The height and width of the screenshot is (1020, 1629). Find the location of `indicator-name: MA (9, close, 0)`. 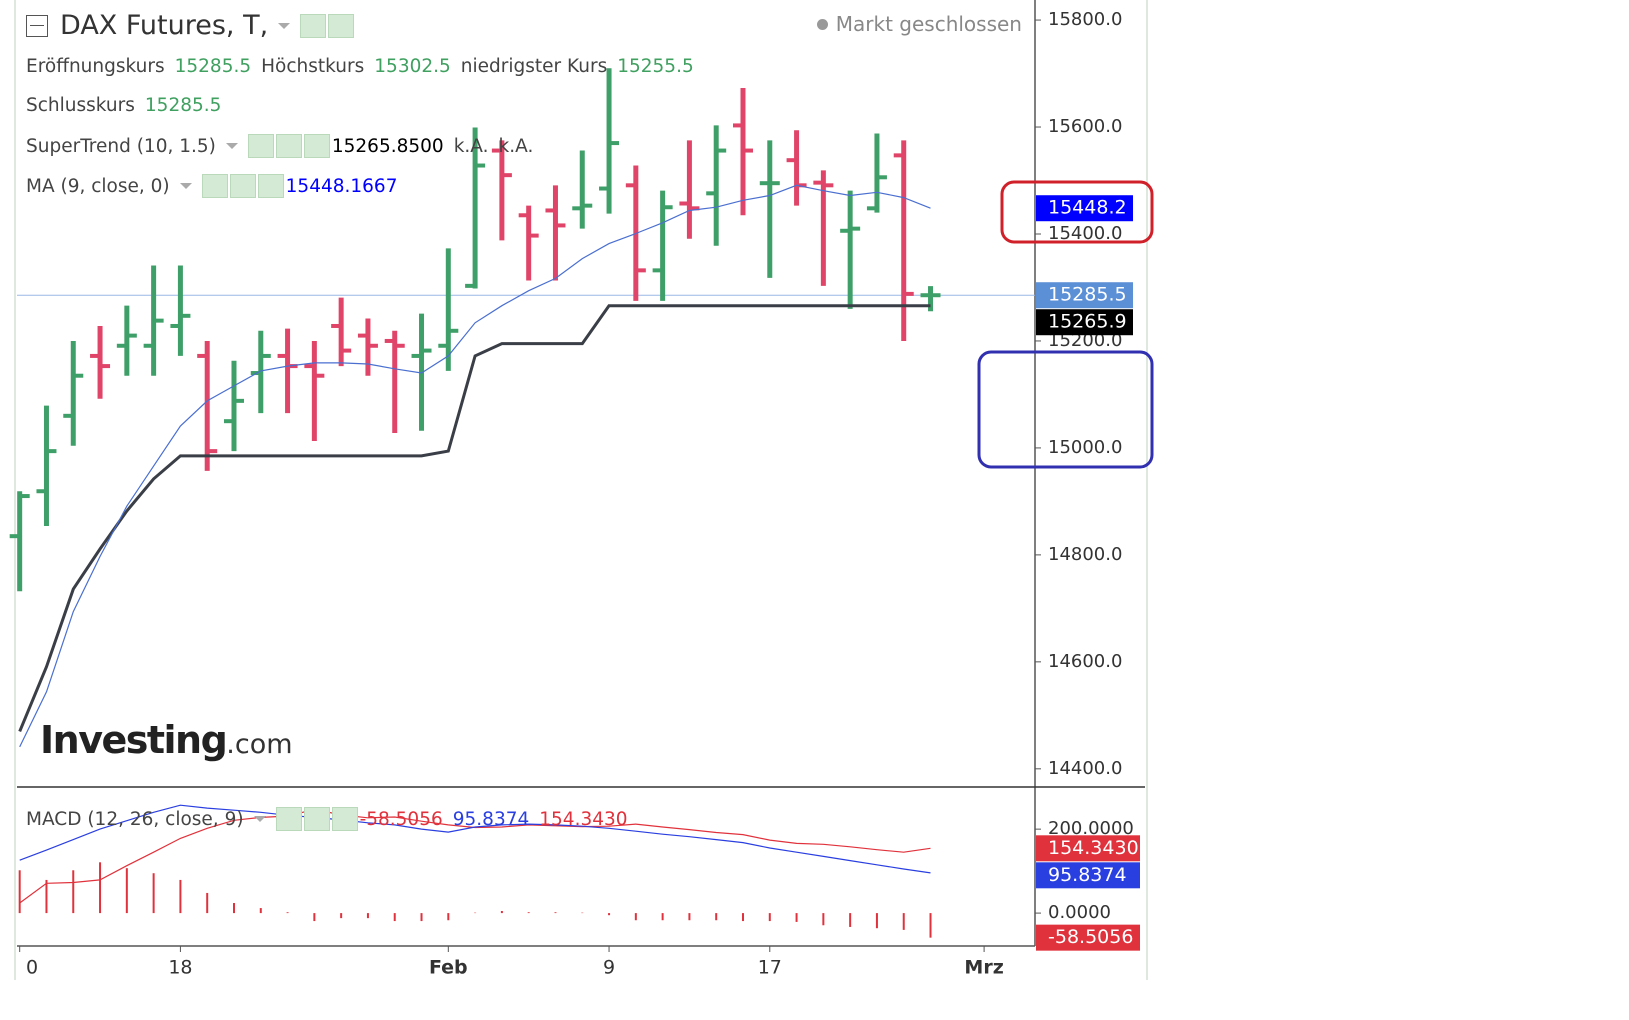

indicator-name: MA (9, close, 0) is located at coordinates (98, 186).